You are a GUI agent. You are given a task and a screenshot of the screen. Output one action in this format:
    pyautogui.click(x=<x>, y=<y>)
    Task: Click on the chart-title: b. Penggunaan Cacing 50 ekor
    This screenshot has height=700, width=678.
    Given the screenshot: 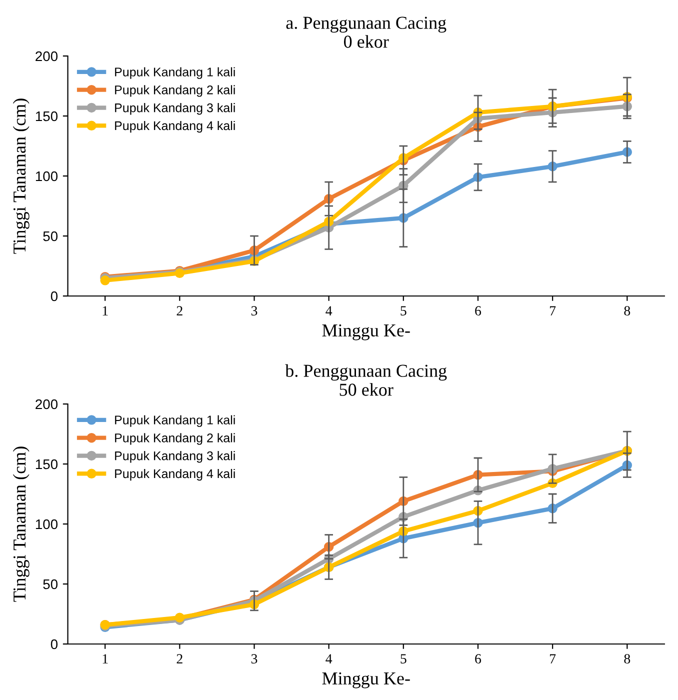 What is the action you would take?
    pyautogui.click(x=366, y=380)
    